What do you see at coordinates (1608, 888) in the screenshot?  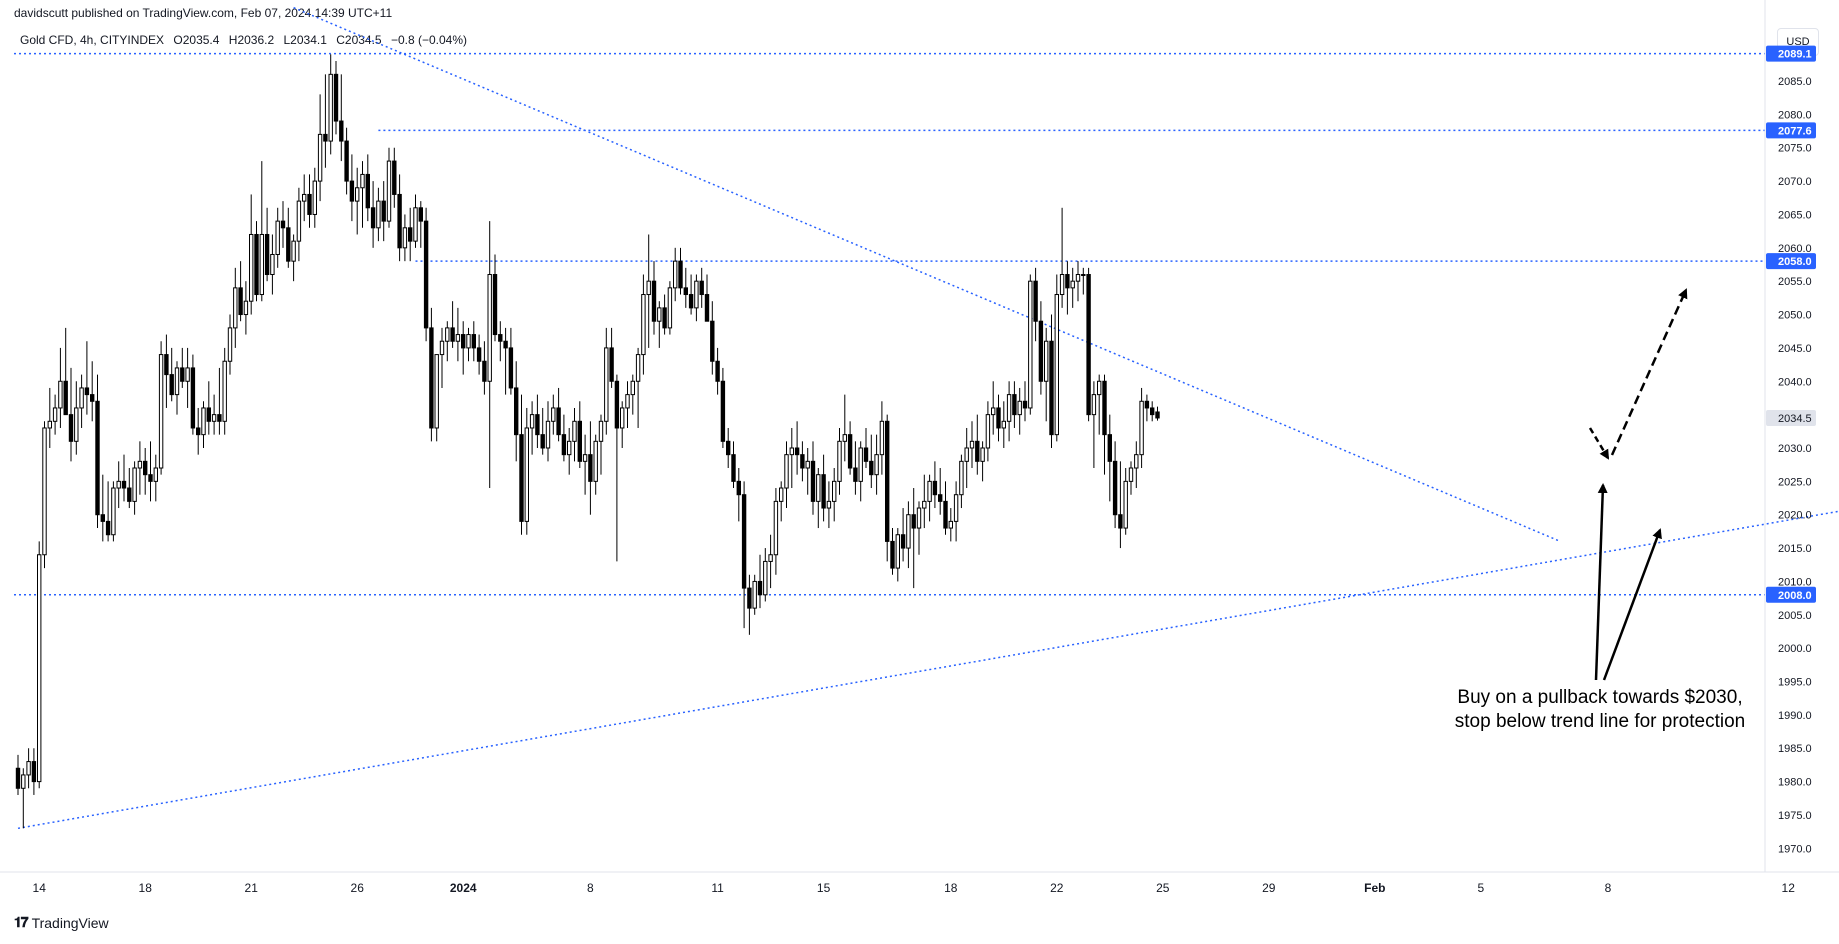 I see `x-tick-label: 8` at bounding box center [1608, 888].